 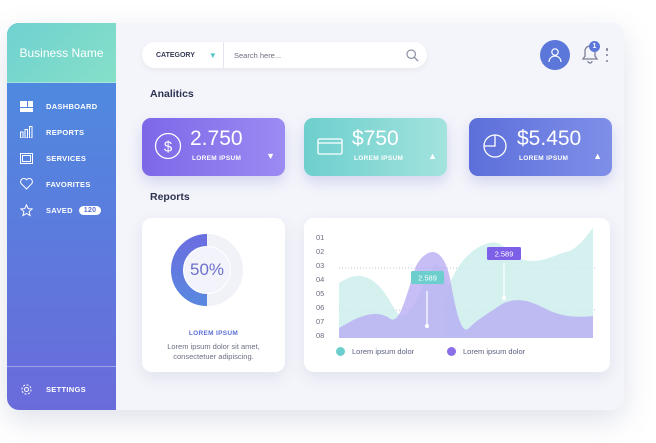 I want to click on sidebar-item-label: FAVORITES, so click(x=68, y=184).